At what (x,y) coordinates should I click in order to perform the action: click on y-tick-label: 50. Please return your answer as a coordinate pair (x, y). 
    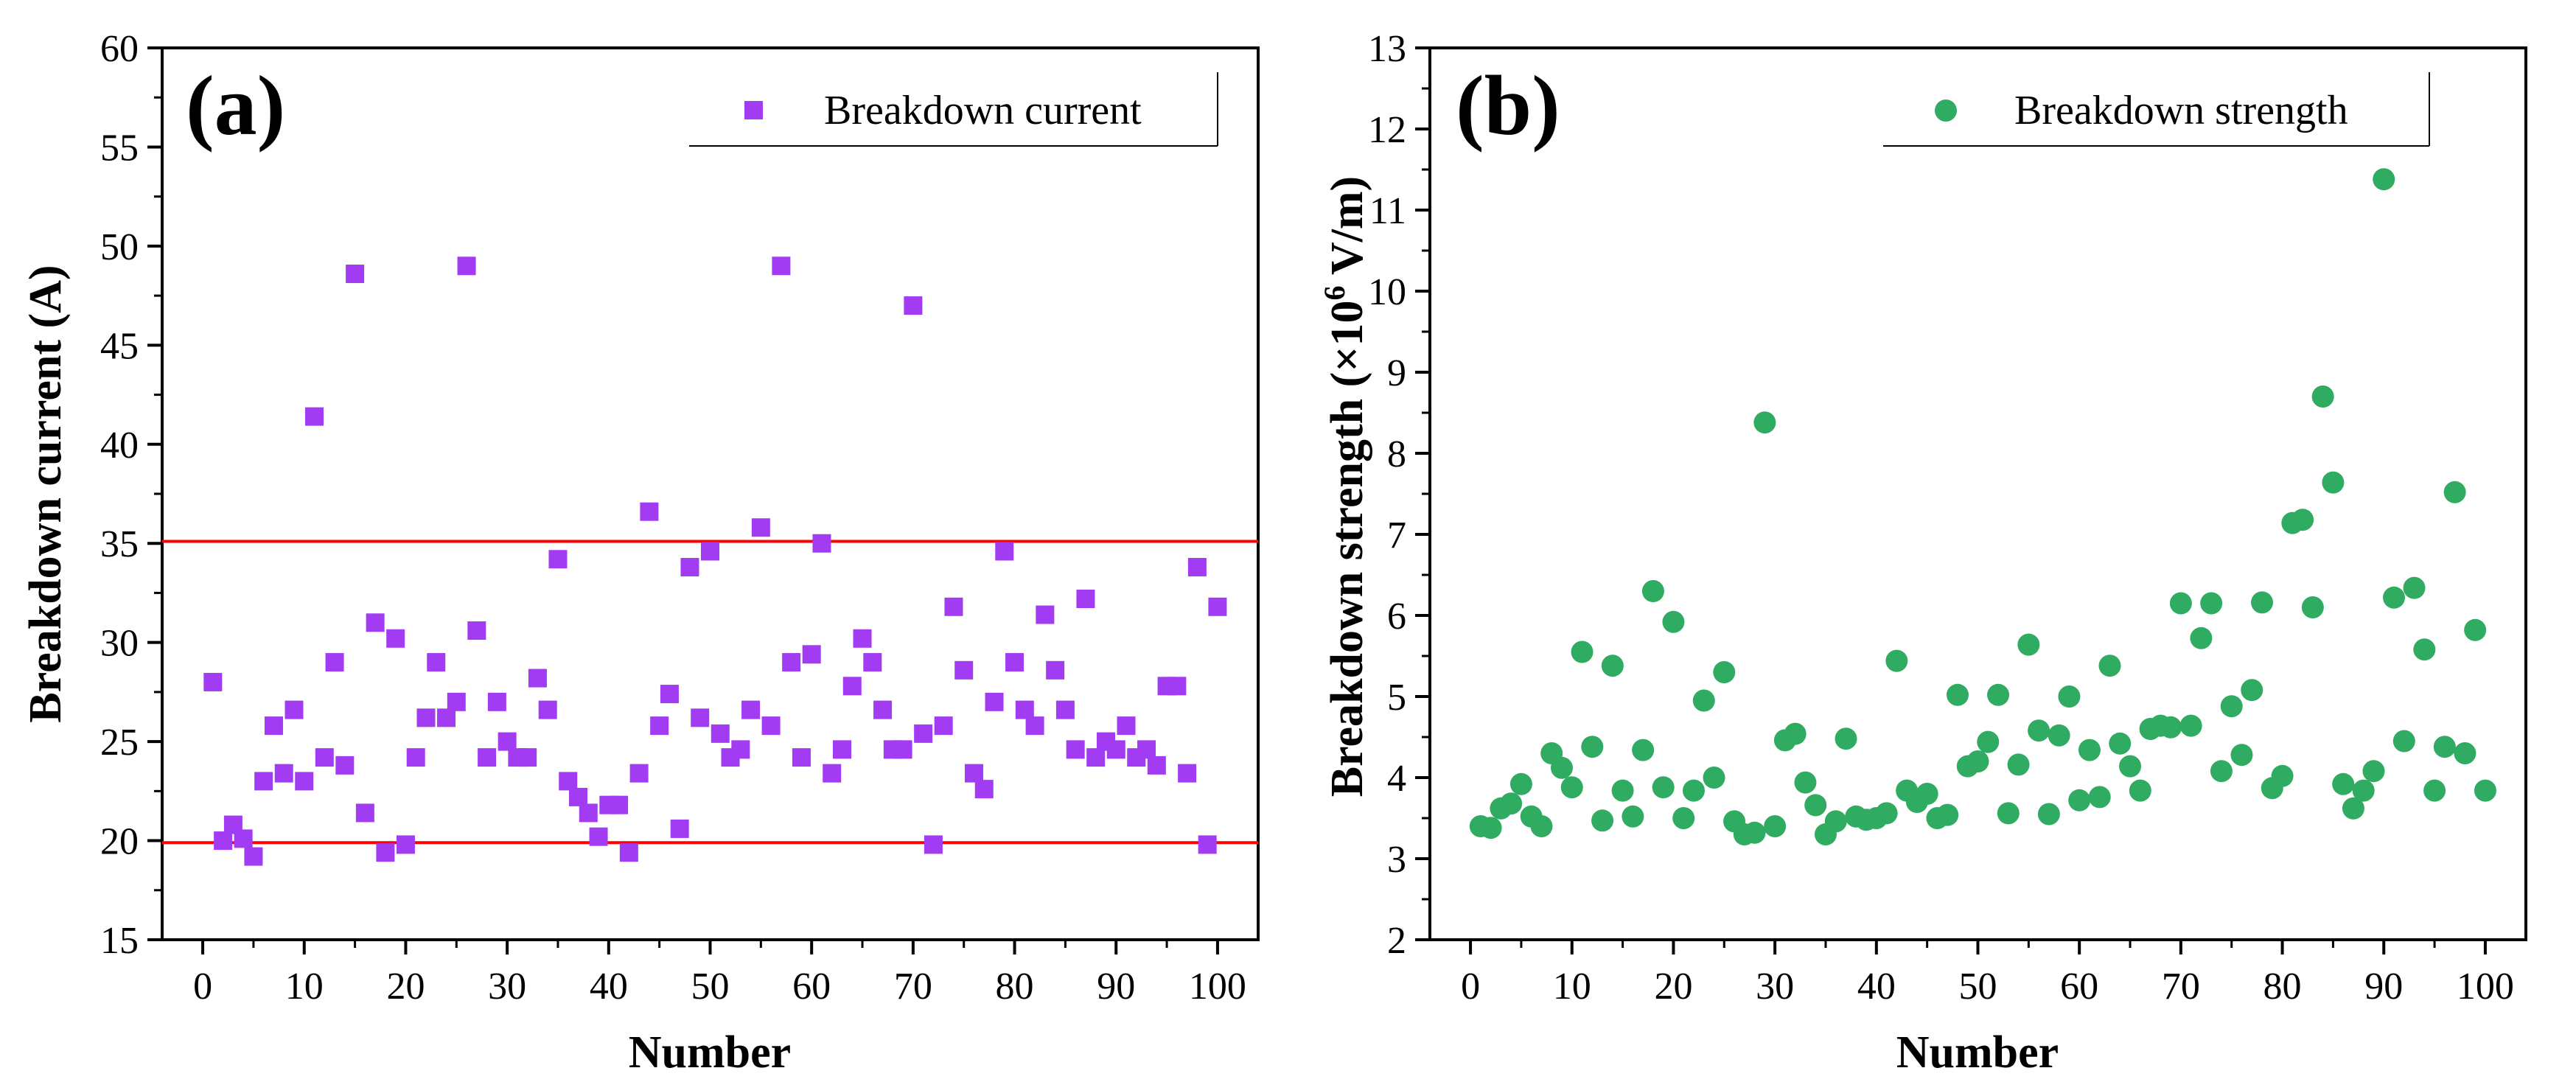
    Looking at the image, I should click on (119, 247).